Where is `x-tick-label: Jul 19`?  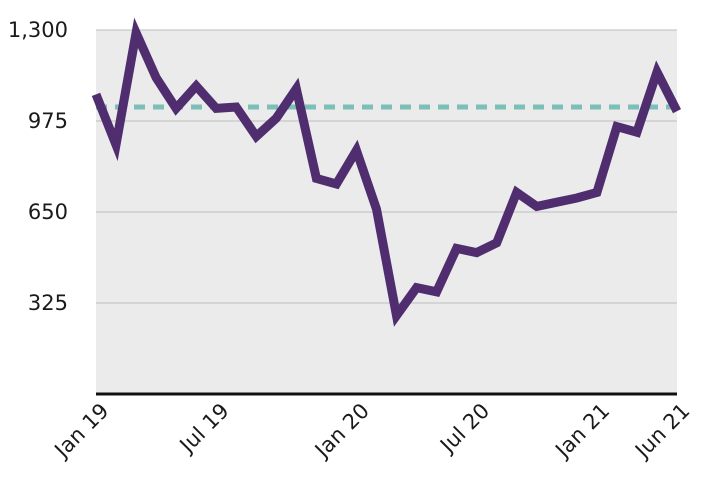
x-tick-label: Jul 19 is located at coordinates (204, 429).